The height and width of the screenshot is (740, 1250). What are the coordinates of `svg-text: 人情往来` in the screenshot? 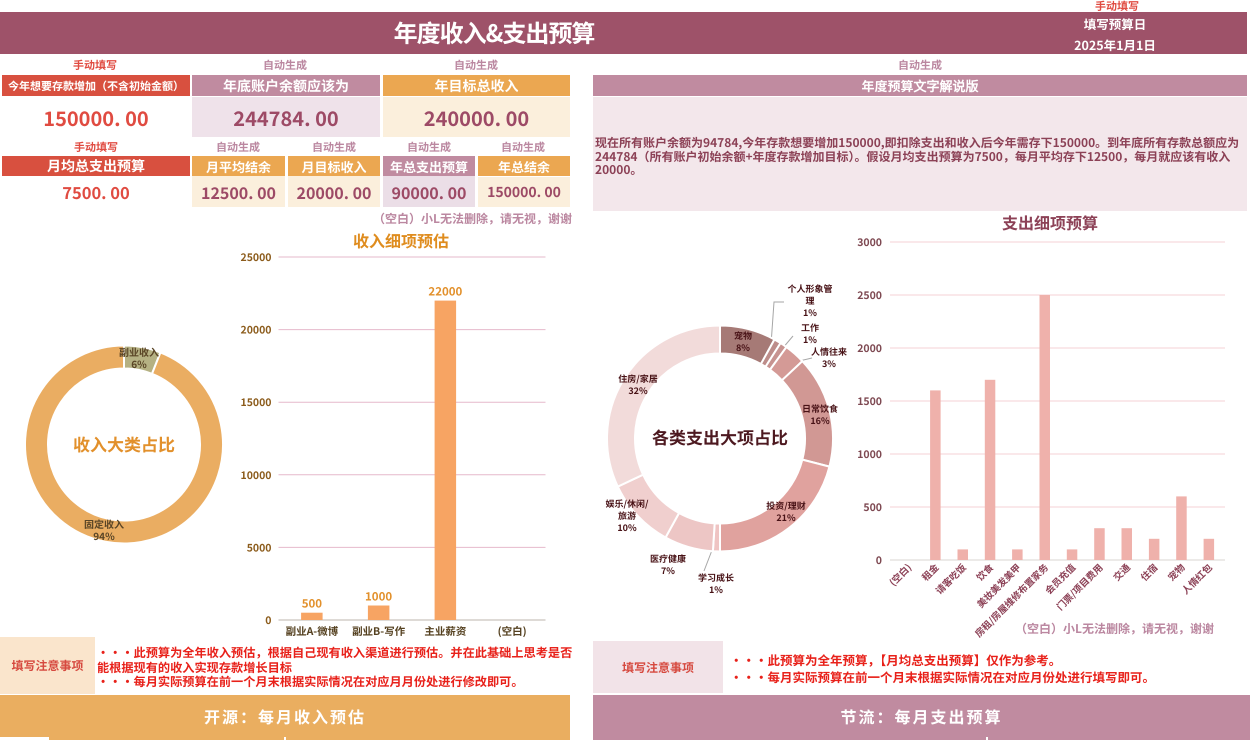 It's located at (829, 351).